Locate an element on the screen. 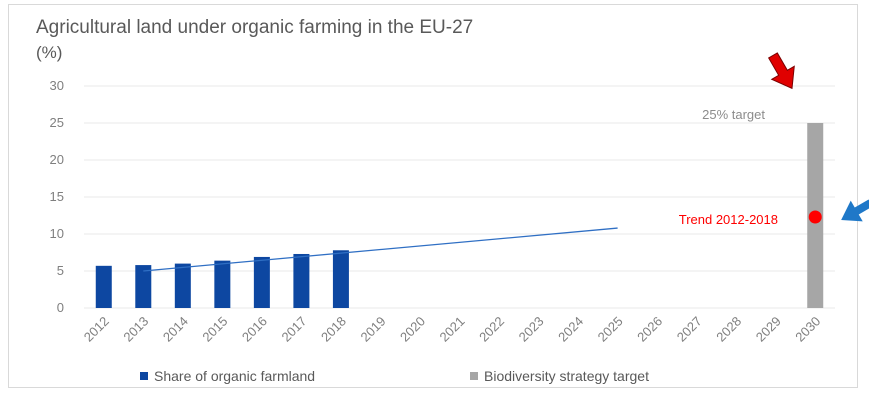 This screenshot has width=869, height=394. legend-label-organic: Share of organic farmland is located at coordinates (235, 376).